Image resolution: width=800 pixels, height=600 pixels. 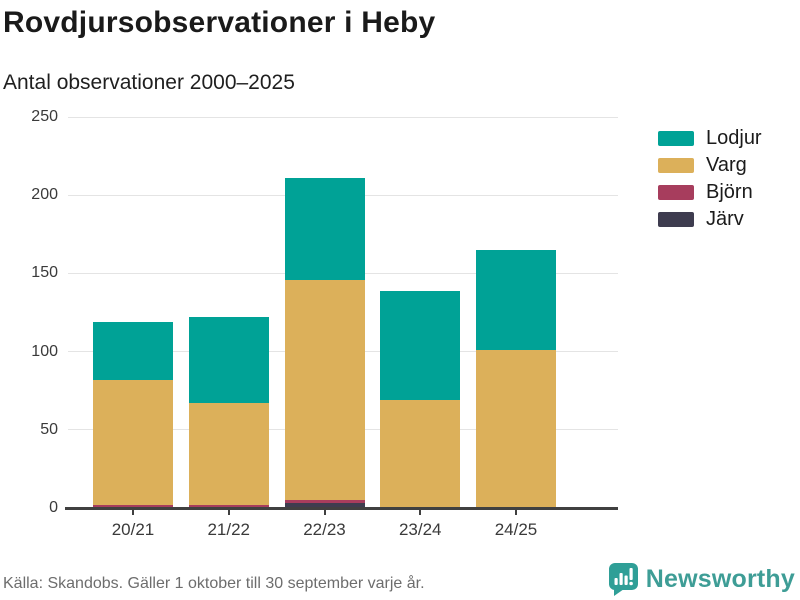 What do you see at coordinates (324, 502) in the screenshot?
I see `bar-segment-22-23-björn` at bounding box center [324, 502].